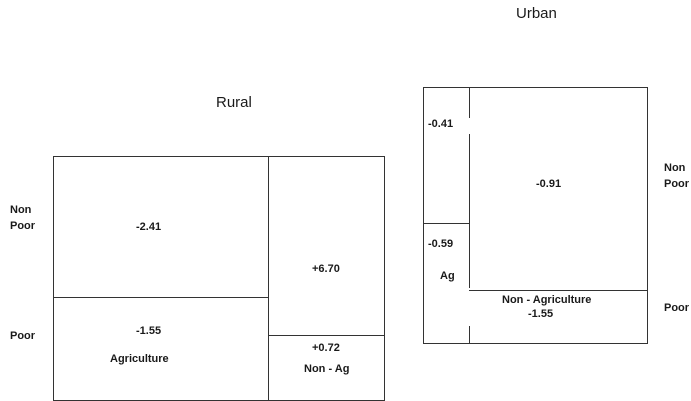 The image size is (691, 401). Describe the element at coordinates (22, 218) in the screenshot. I see `rural-row-label-non-poor: Non Poor` at that location.